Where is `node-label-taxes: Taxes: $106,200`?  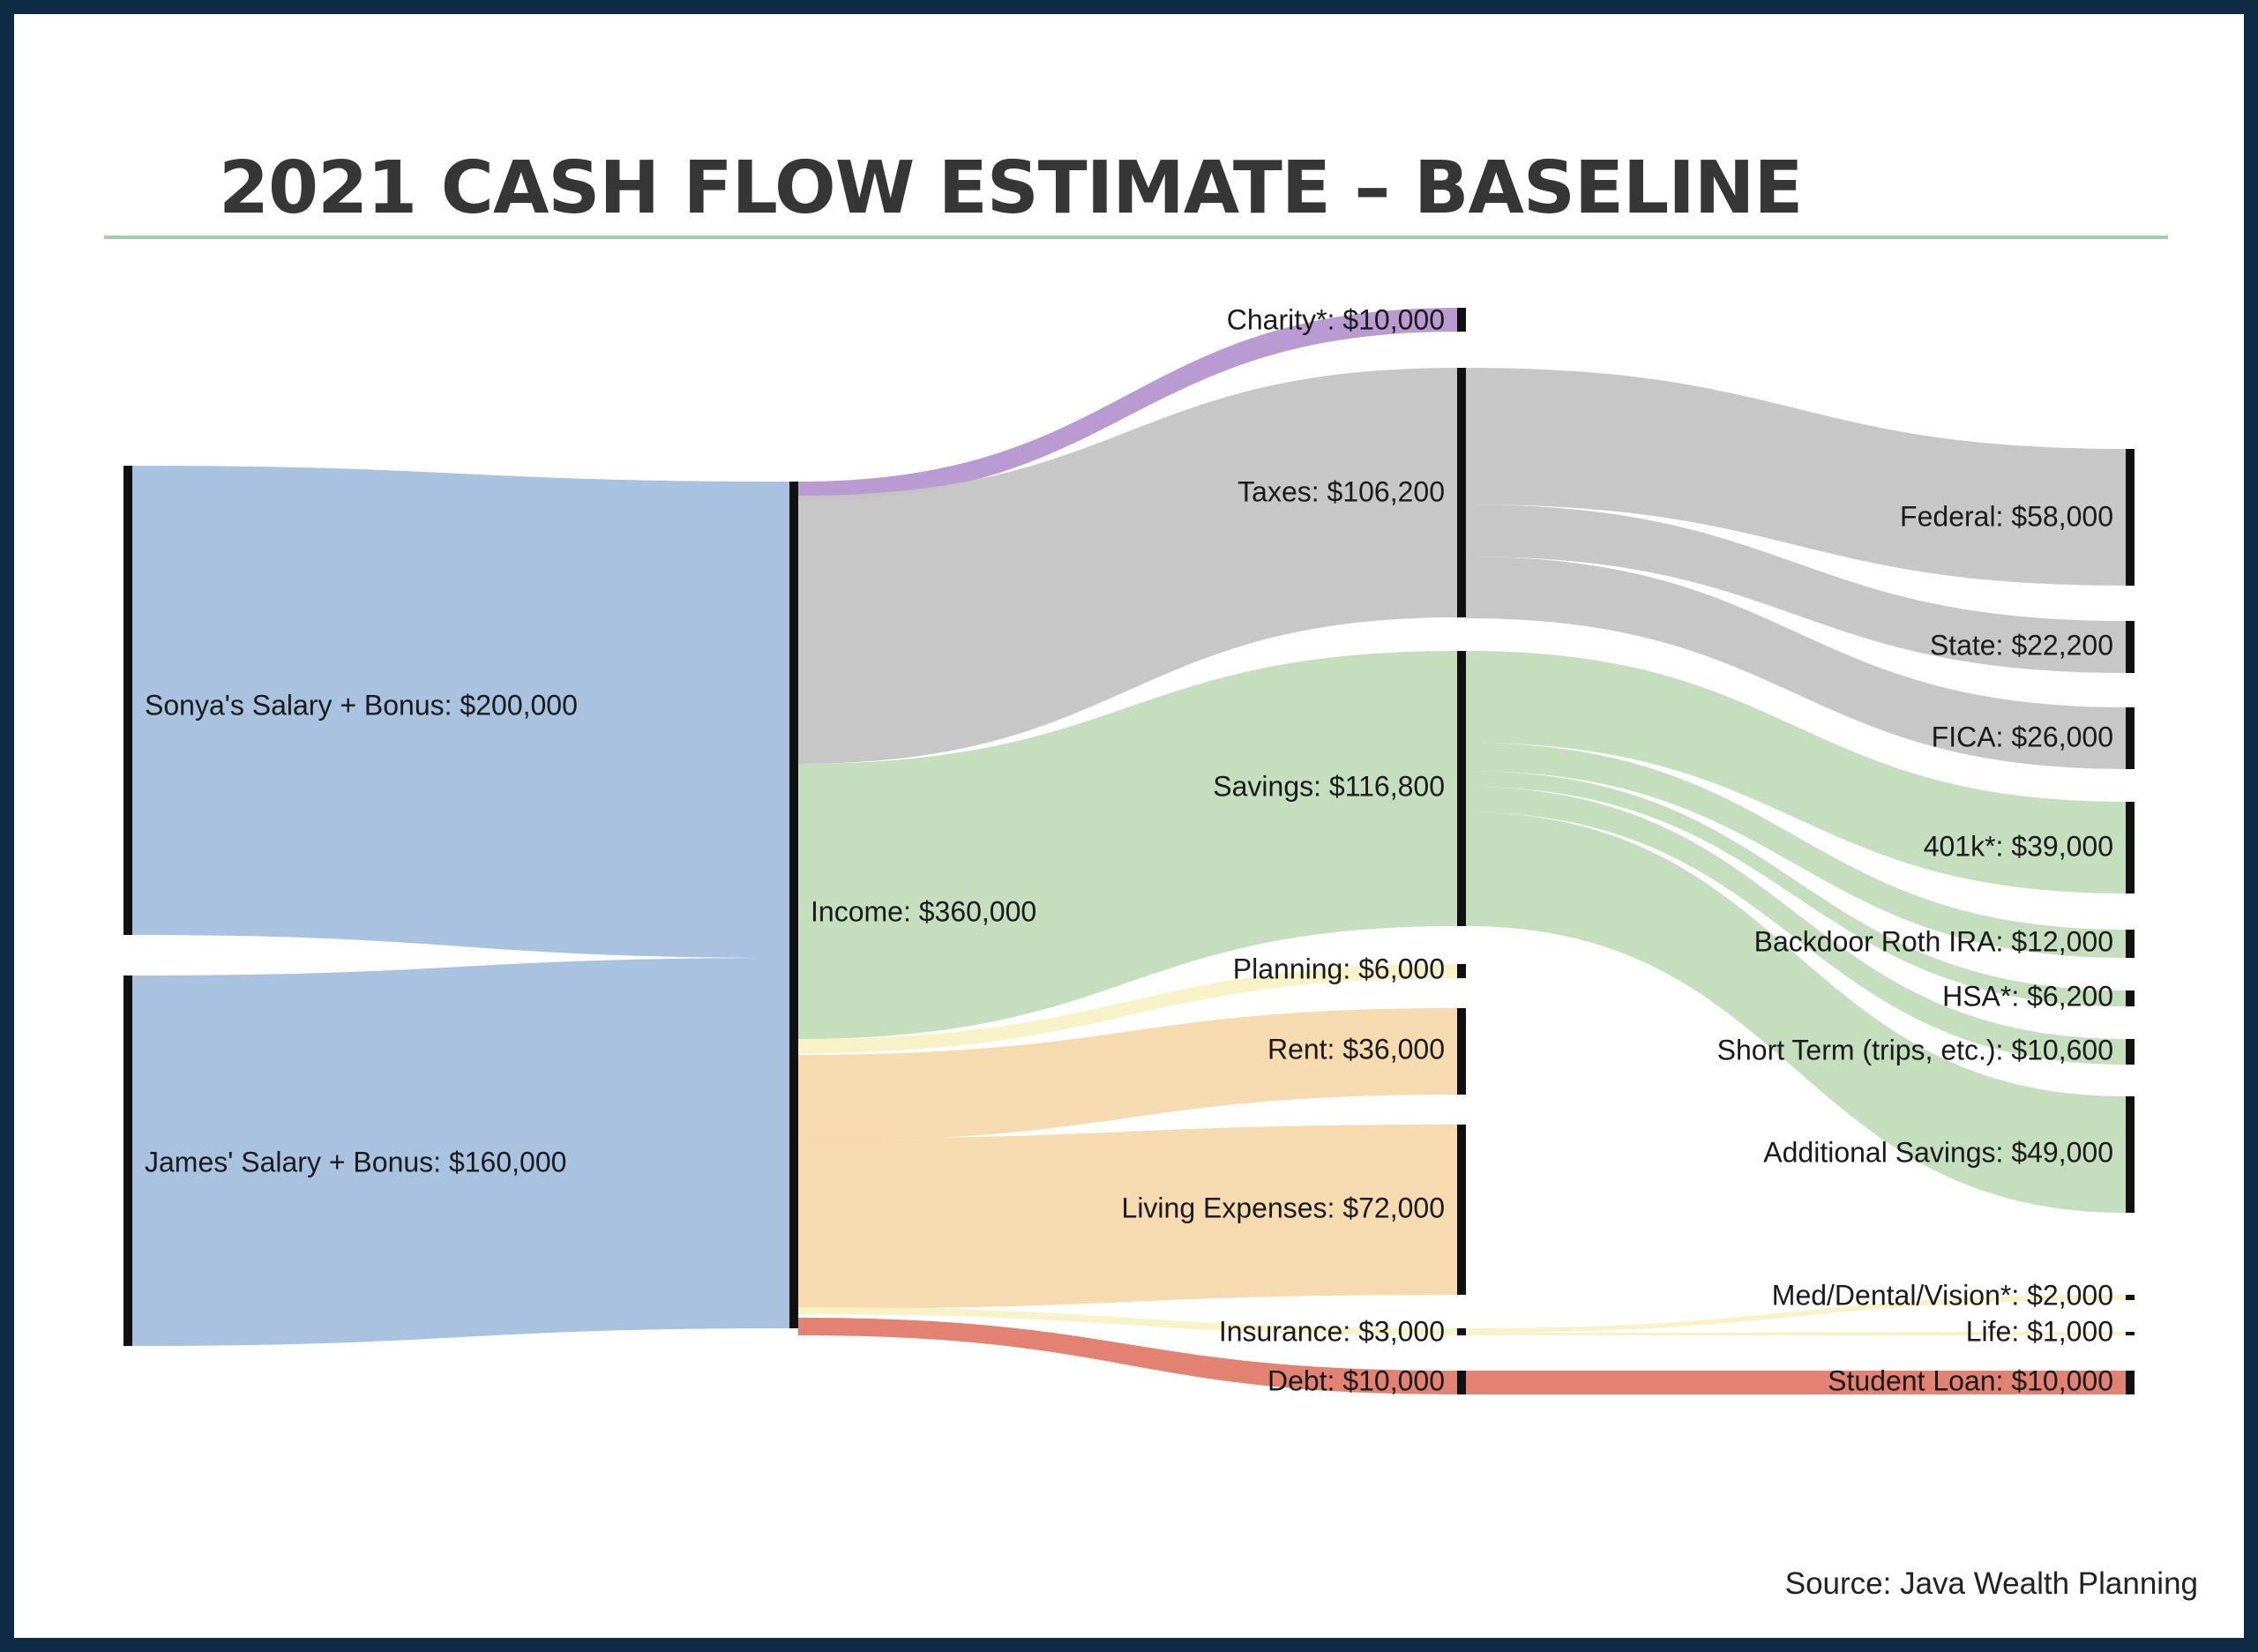
node-label-taxes: Taxes: $106,200 is located at coordinates (1341, 491).